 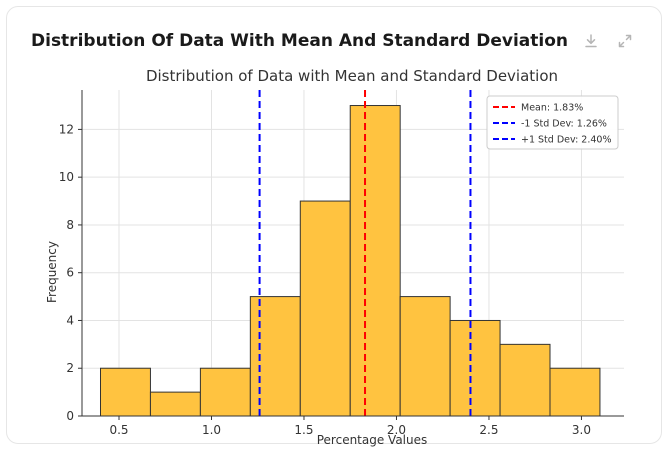 What do you see at coordinates (70, 225) in the screenshot?
I see `y-tick-label: 8` at bounding box center [70, 225].